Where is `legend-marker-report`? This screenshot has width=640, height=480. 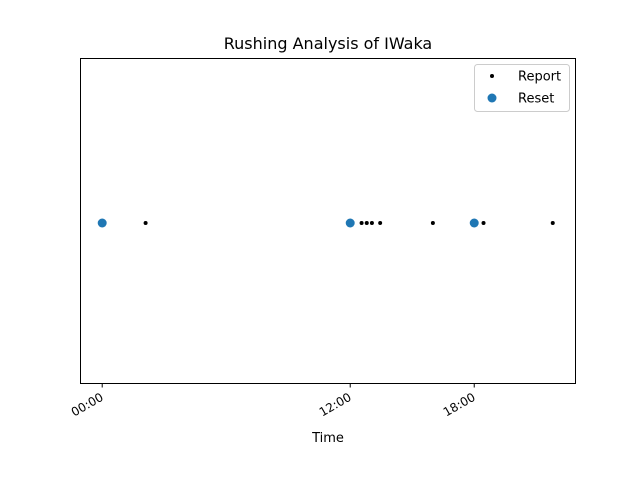
legend-marker-report is located at coordinates (492, 76).